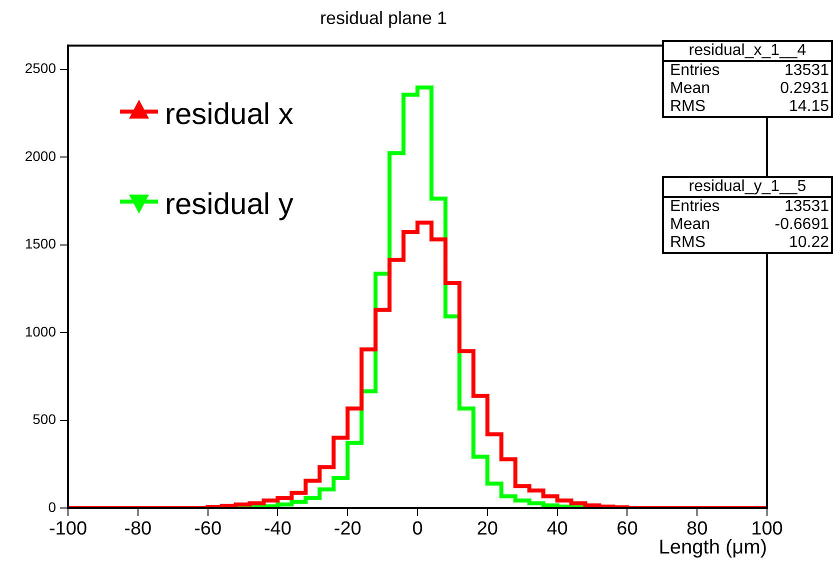 The image size is (833, 564). Describe the element at coordinates (40, 156) in the screenshot. I see `y-tick-label: 2000` at that location.